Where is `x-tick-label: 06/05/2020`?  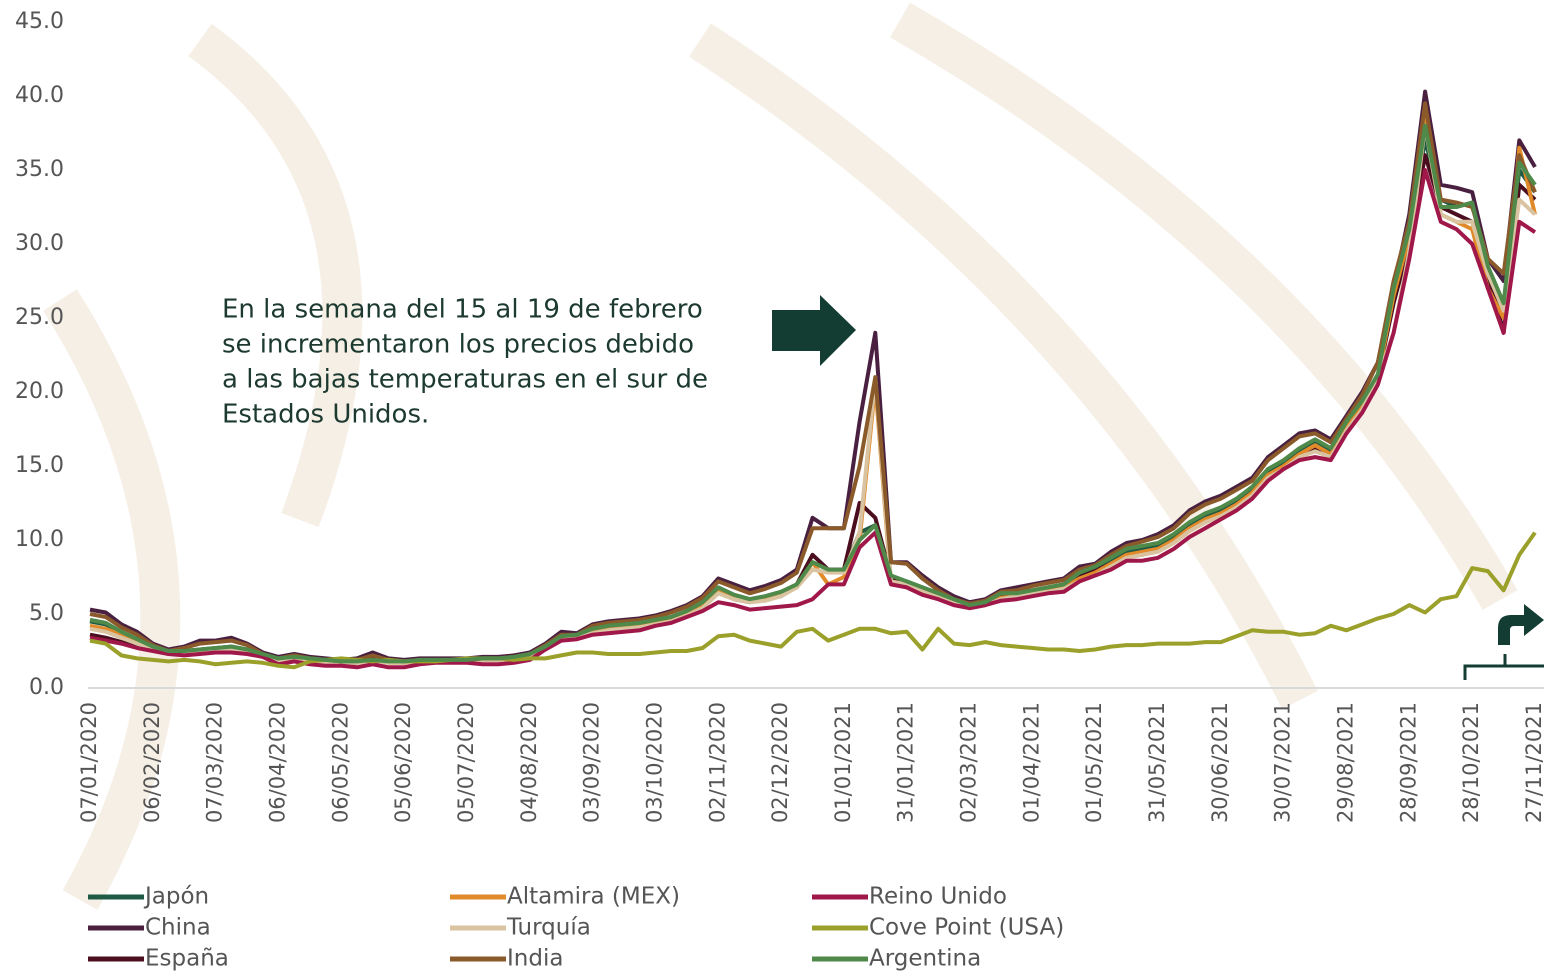
x-tick-label: 06/05/2020 is located at coordinates (340, 762).